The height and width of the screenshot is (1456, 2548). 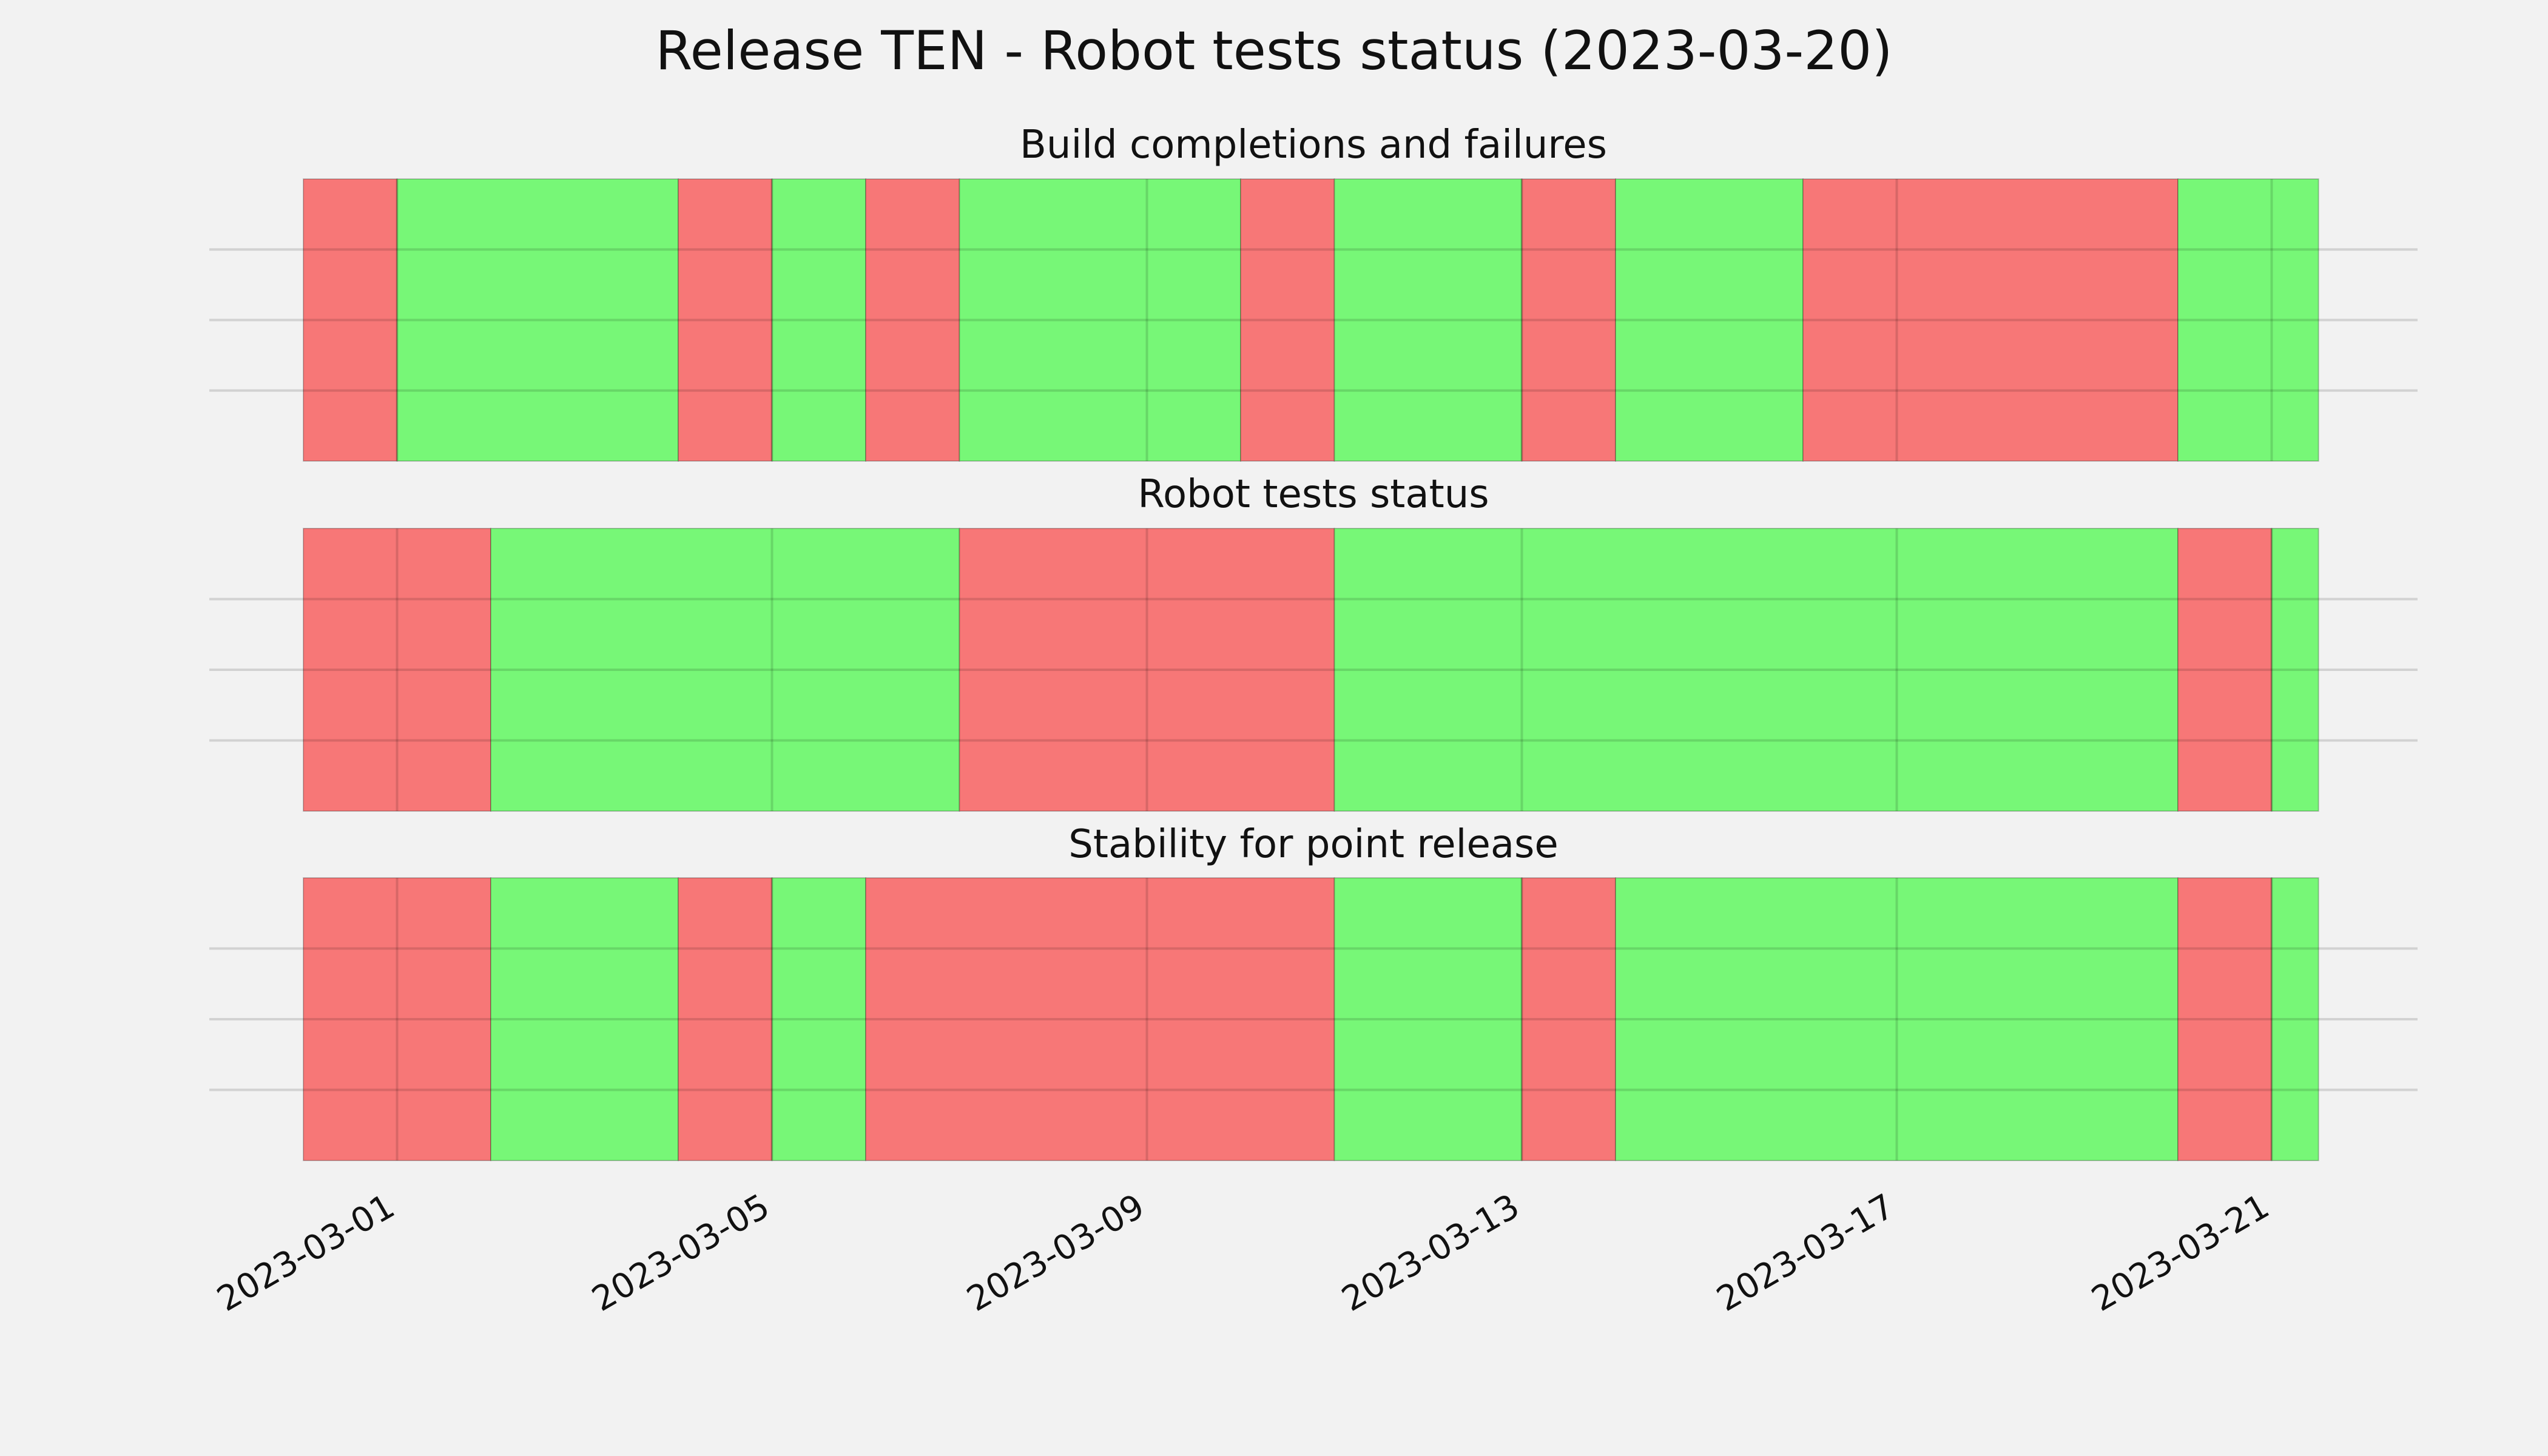 What do you see at coordinates (1313, 145) in the screenshot?
I see `panel-title: Build completions and failures` at bounding box center [1313, 145].